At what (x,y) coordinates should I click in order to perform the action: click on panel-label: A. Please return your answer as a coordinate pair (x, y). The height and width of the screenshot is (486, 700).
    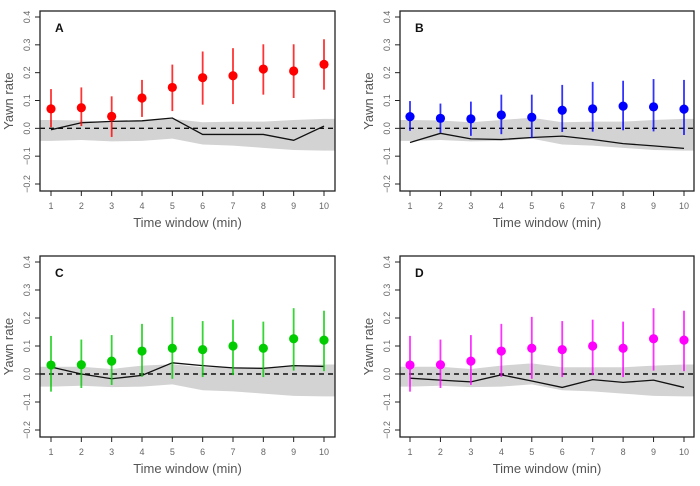
    Looking at the image, I should click on (59, 28).